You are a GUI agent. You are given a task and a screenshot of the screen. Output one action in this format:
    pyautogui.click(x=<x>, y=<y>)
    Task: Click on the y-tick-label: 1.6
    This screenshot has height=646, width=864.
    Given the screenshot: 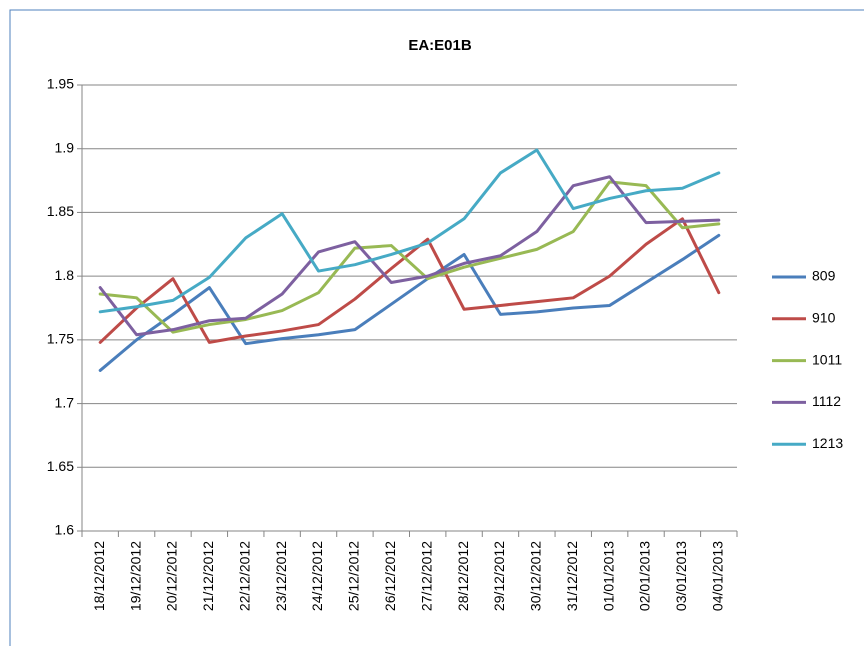 What is the action you would take?
    pyautogui.click(x=65, y=530)
    